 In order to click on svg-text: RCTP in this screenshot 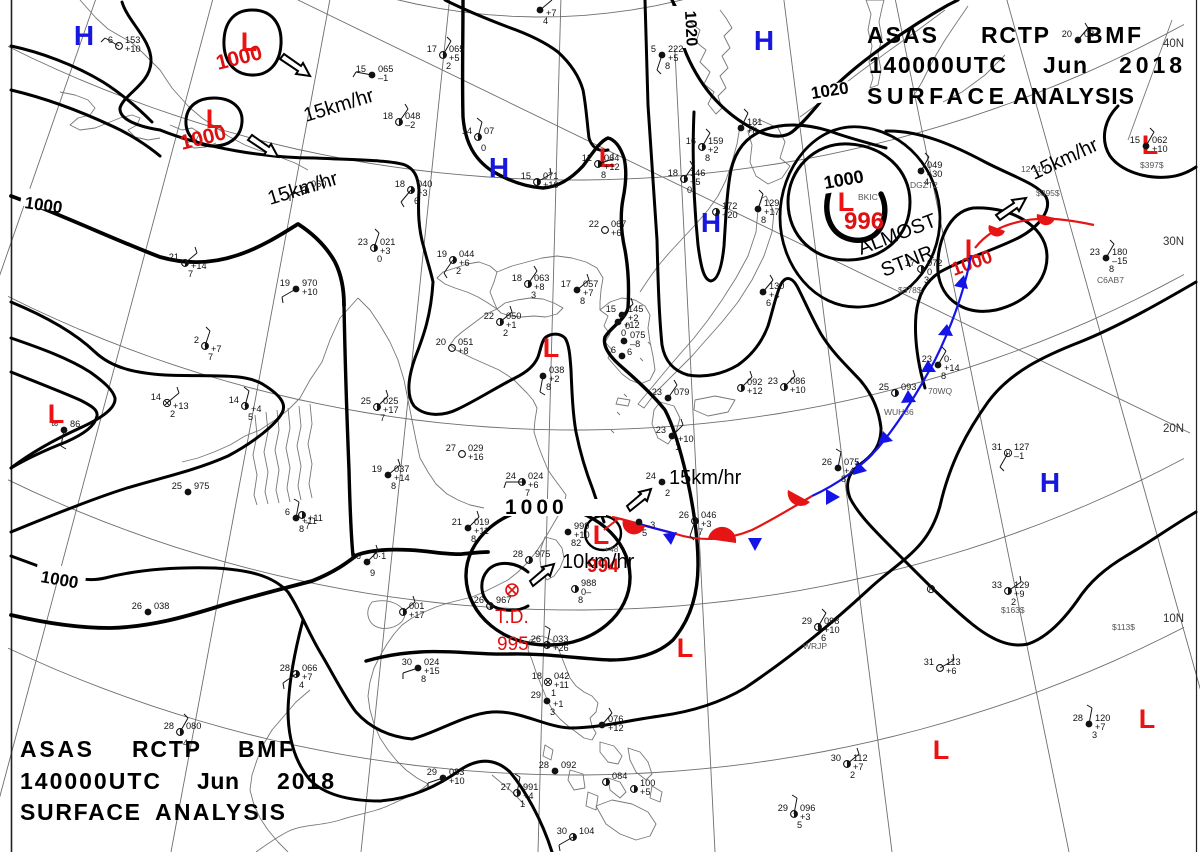, I will do `click(166, 749)`.